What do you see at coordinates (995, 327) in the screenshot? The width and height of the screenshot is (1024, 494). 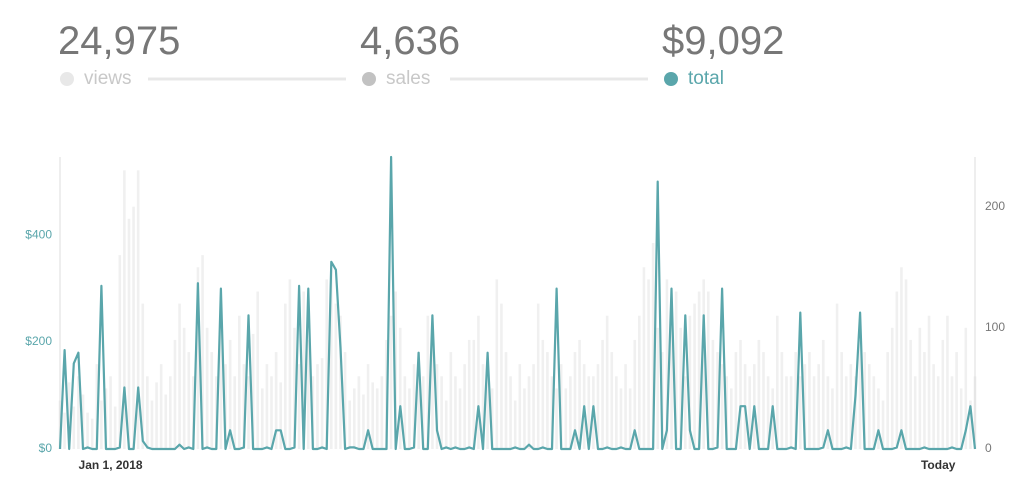 I see `y2-tick-label: 100` at bounding box center [995, 327].